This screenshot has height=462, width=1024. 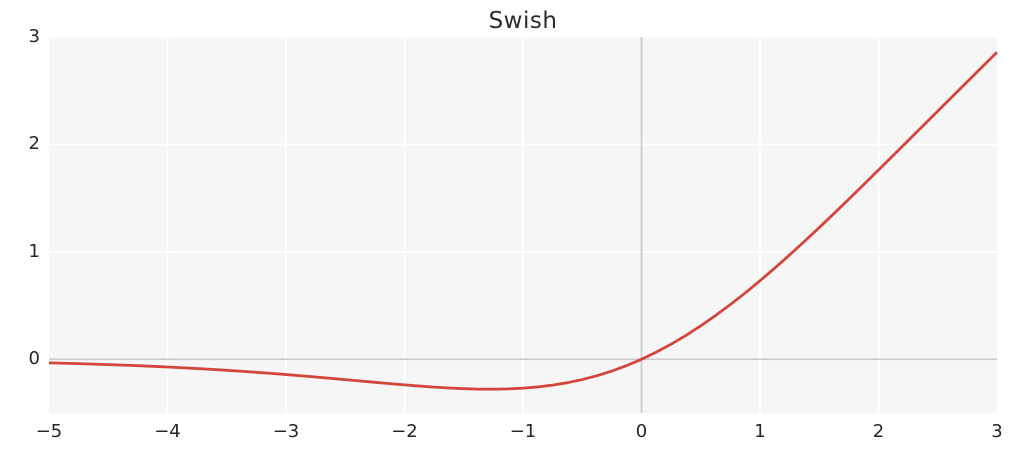 I want to click on x-tick-label: 1, so click(x=760, y=431).